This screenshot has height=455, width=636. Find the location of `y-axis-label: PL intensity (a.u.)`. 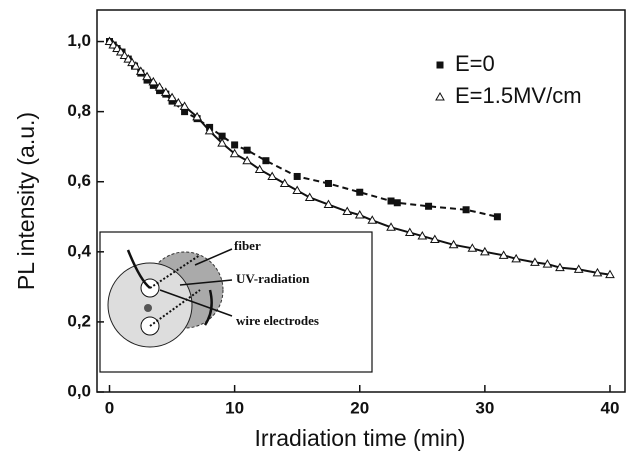

y-axis-label: PL intensity (a.u.) is located at coordinates (26, 201).